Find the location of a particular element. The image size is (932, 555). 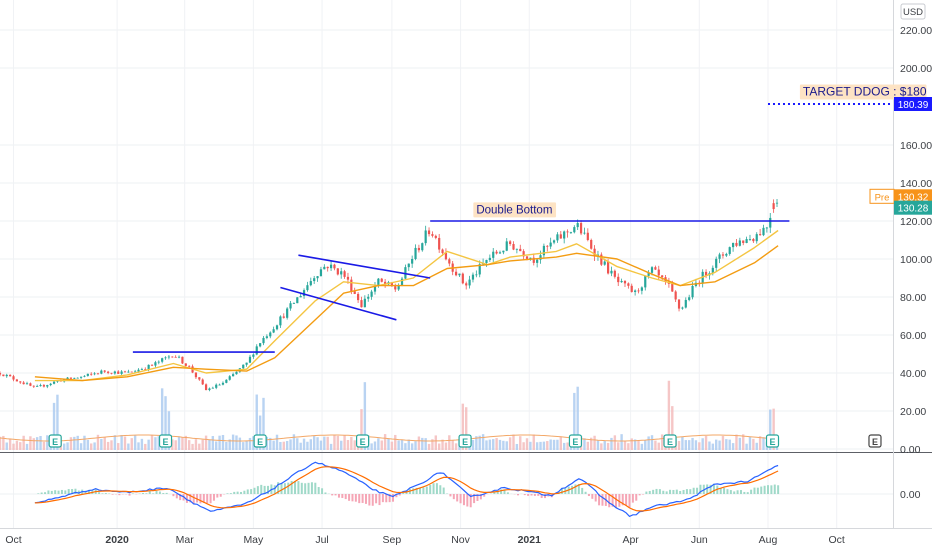

time-tick-label: May is located at coordinates (253, 540).